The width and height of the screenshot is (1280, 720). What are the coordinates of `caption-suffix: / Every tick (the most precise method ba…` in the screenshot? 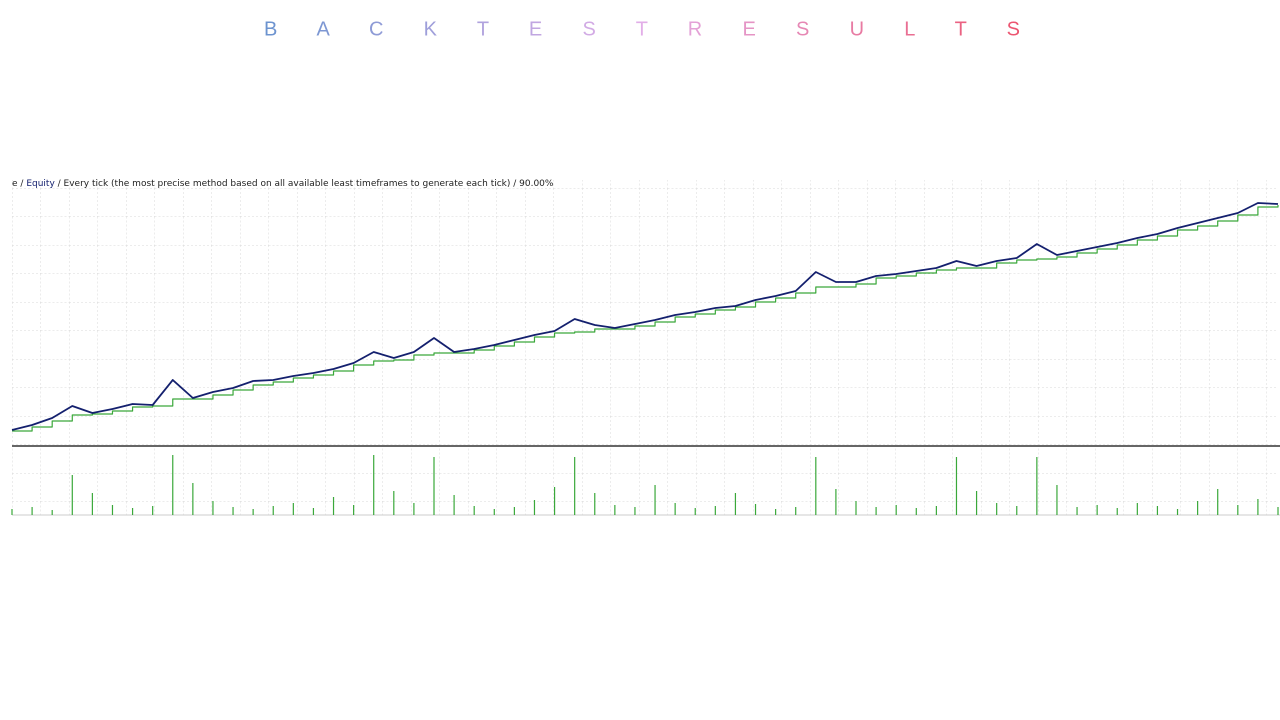 It's located at (306, 184).